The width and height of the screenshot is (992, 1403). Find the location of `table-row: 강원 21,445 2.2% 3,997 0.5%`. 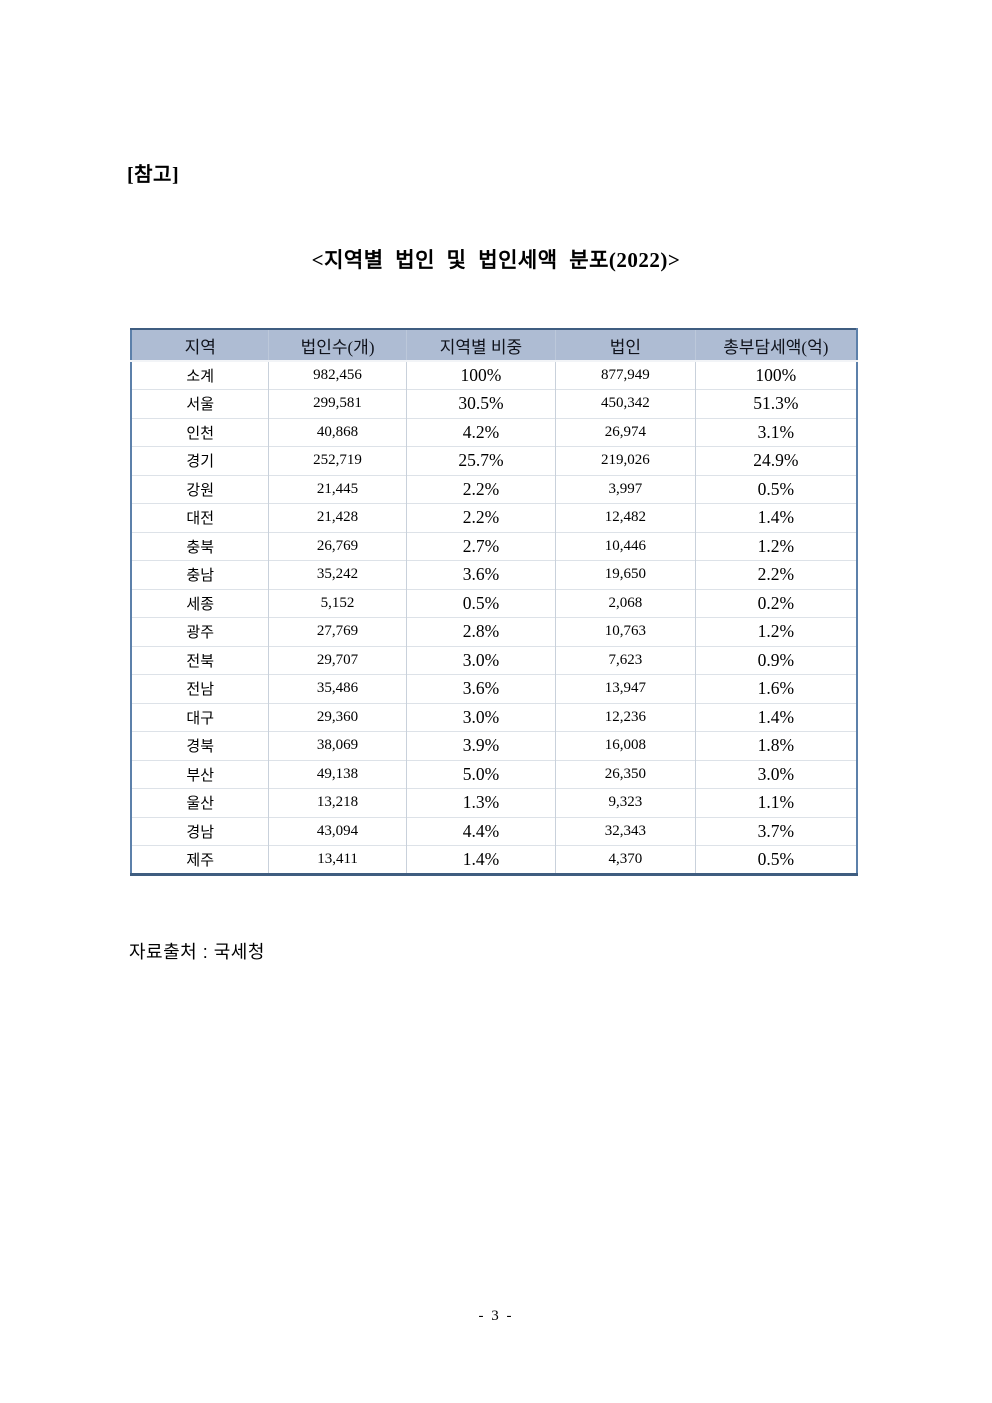

table-row: 강원 21,445 2.2% 3,997 0.5% is located at coordinates (494, 489).